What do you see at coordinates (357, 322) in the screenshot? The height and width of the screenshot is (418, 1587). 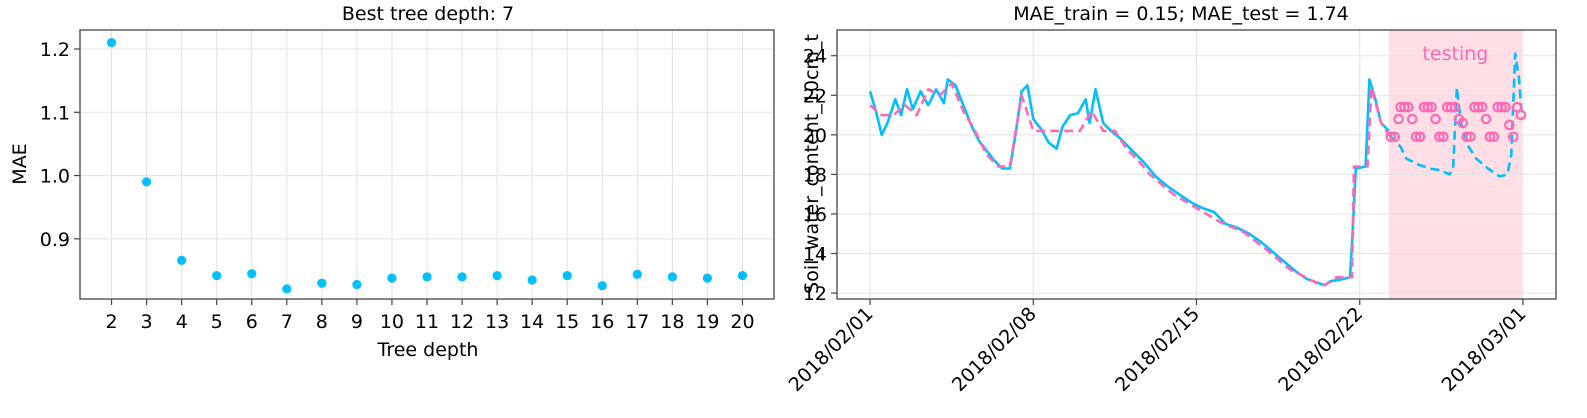 I see `left-x-tick-label: 9` at bounding box center [357, 322].